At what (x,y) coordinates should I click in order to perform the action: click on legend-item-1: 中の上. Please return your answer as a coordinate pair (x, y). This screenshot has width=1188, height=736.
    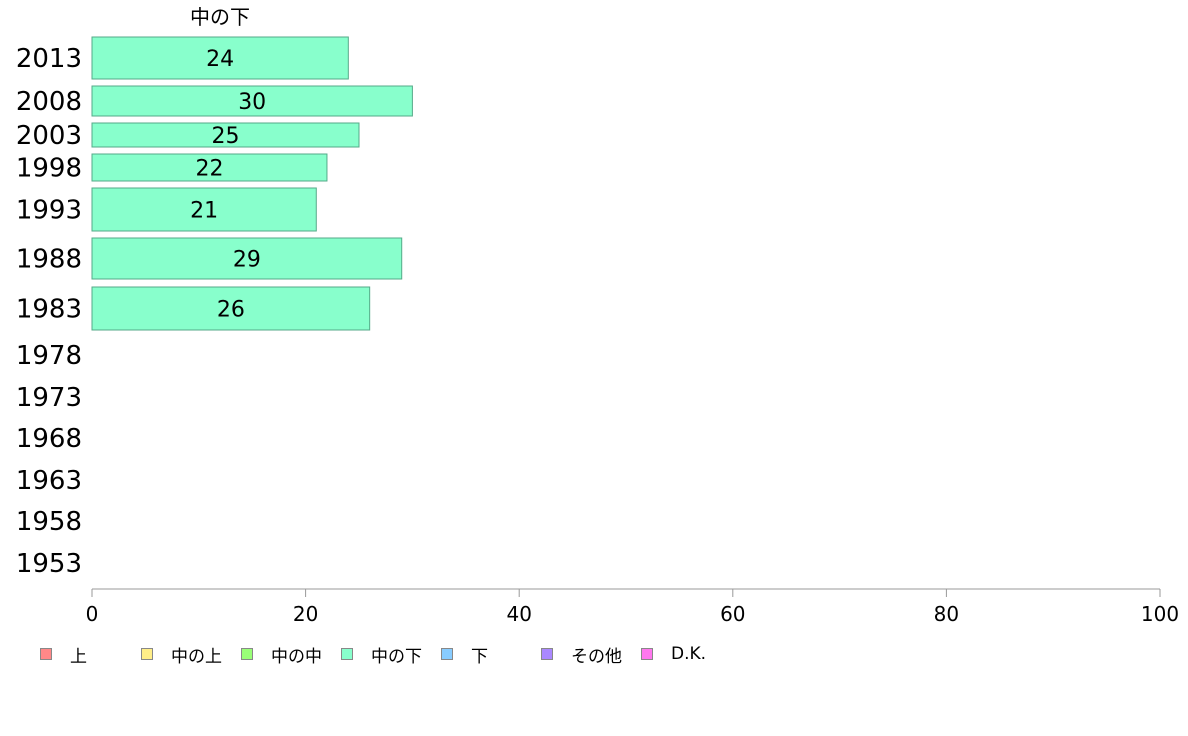
    Looking at the image, I should click on (181, 655).